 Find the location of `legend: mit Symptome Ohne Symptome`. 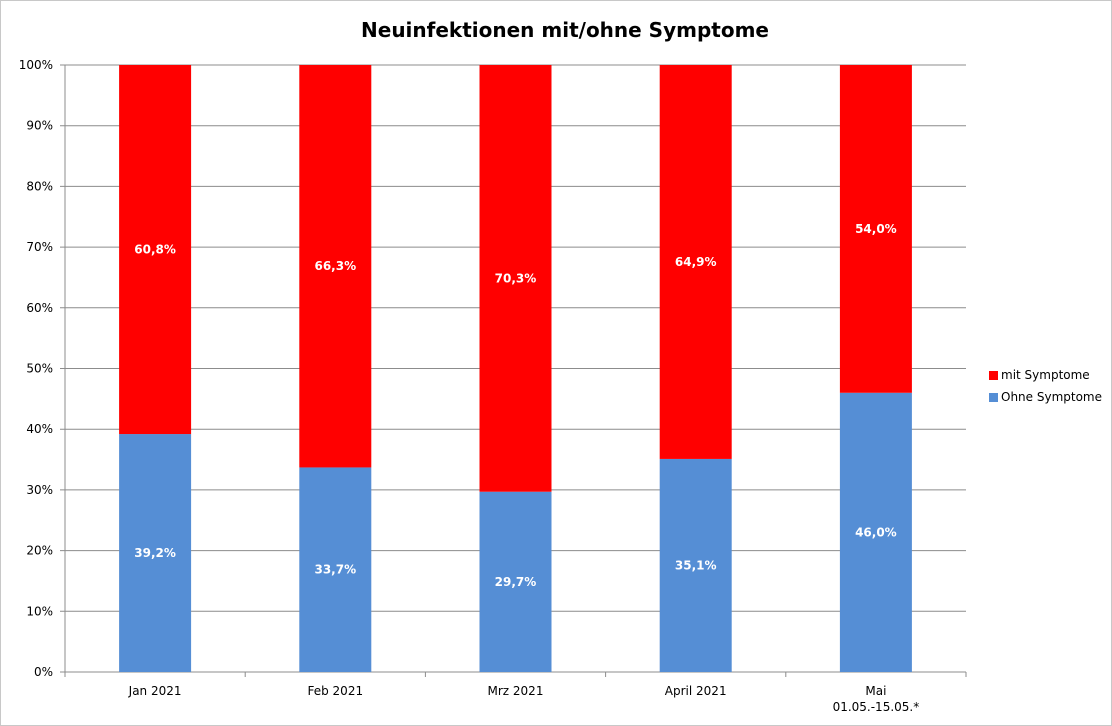

legend: mit Symptome Ohne Symptome is located at coordinates (1045, 388).